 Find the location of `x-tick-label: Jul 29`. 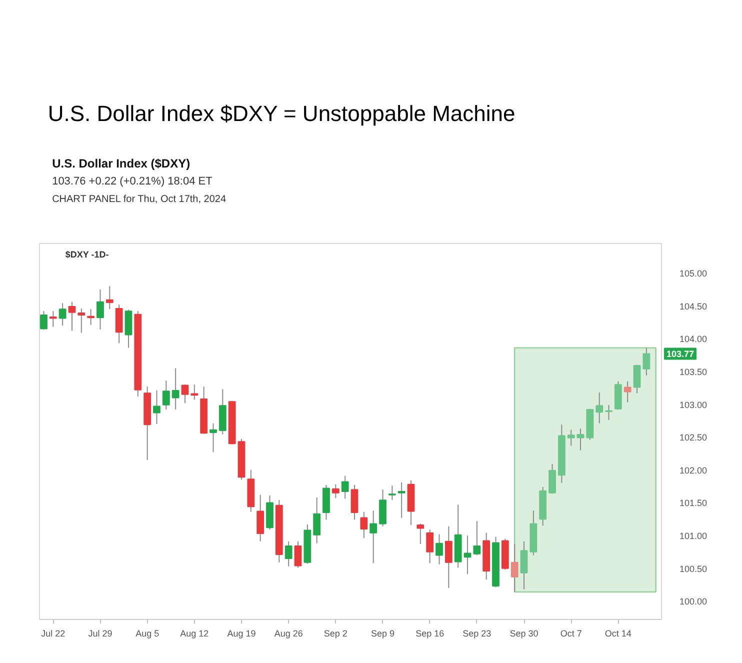

x-tick-label: Jul 29 is located at coordinates (100, 633).